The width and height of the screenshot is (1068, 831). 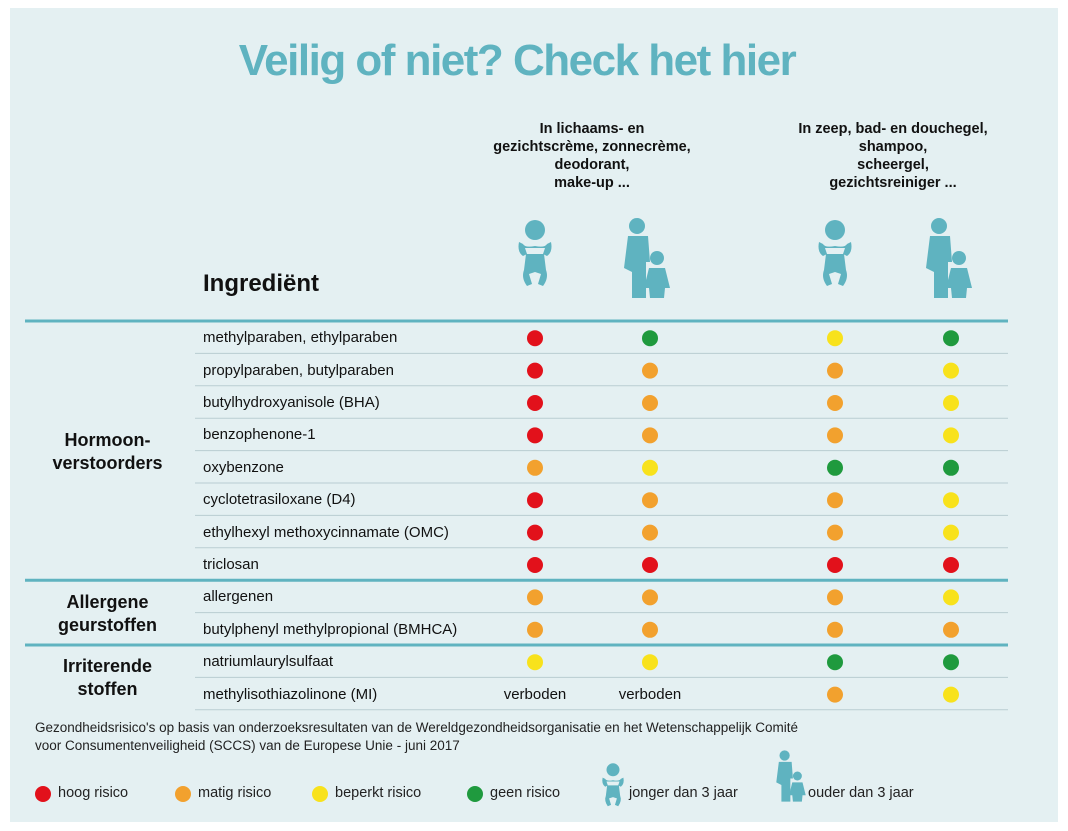 I want to click on legend-adult-icon, so click(x=791, y=776).